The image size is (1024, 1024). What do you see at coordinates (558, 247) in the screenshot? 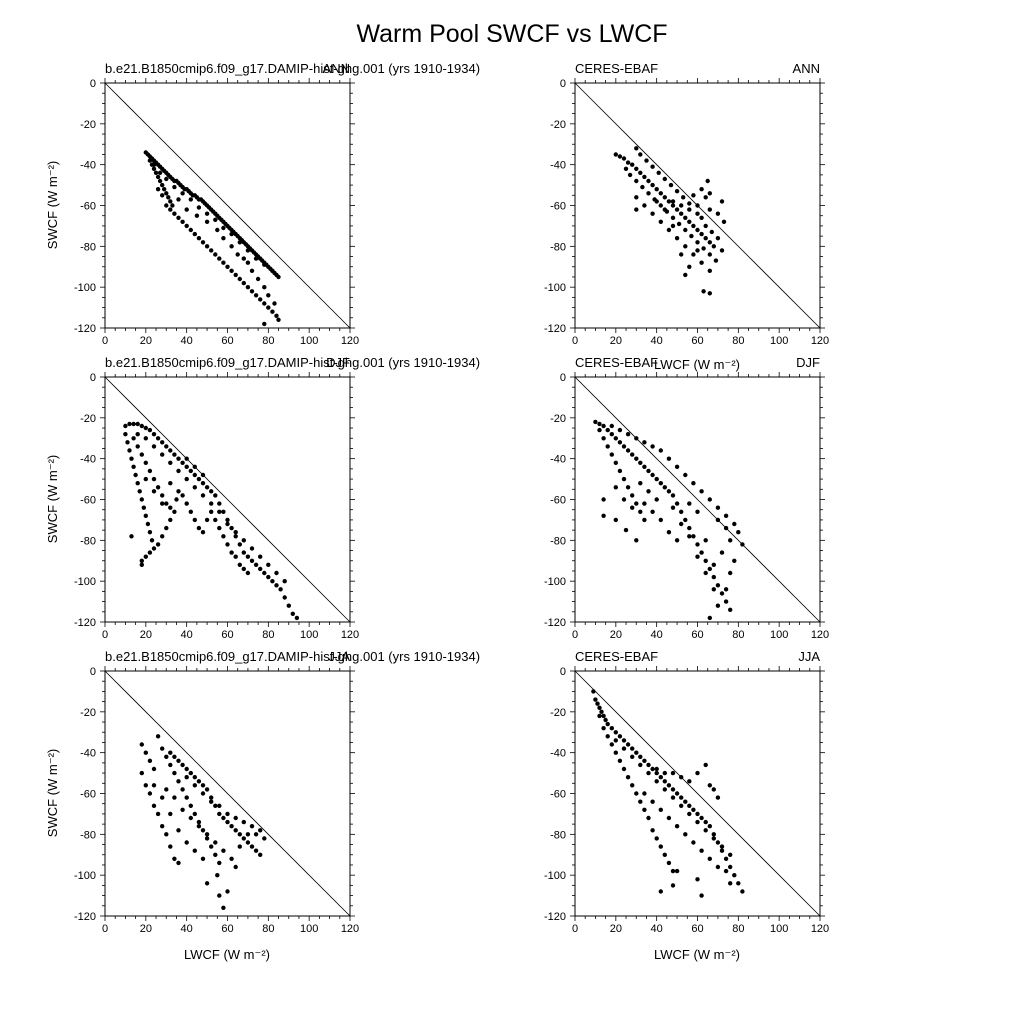
I see `y-tick-label: -80` at bounding box center [558, 247].